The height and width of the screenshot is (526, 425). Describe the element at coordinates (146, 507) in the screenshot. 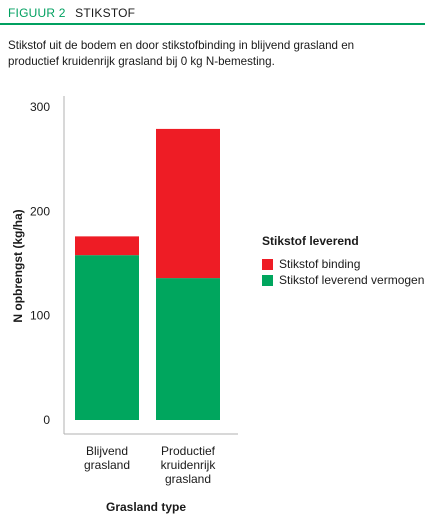

I see `x-axis-title: Grasland type` at that location.